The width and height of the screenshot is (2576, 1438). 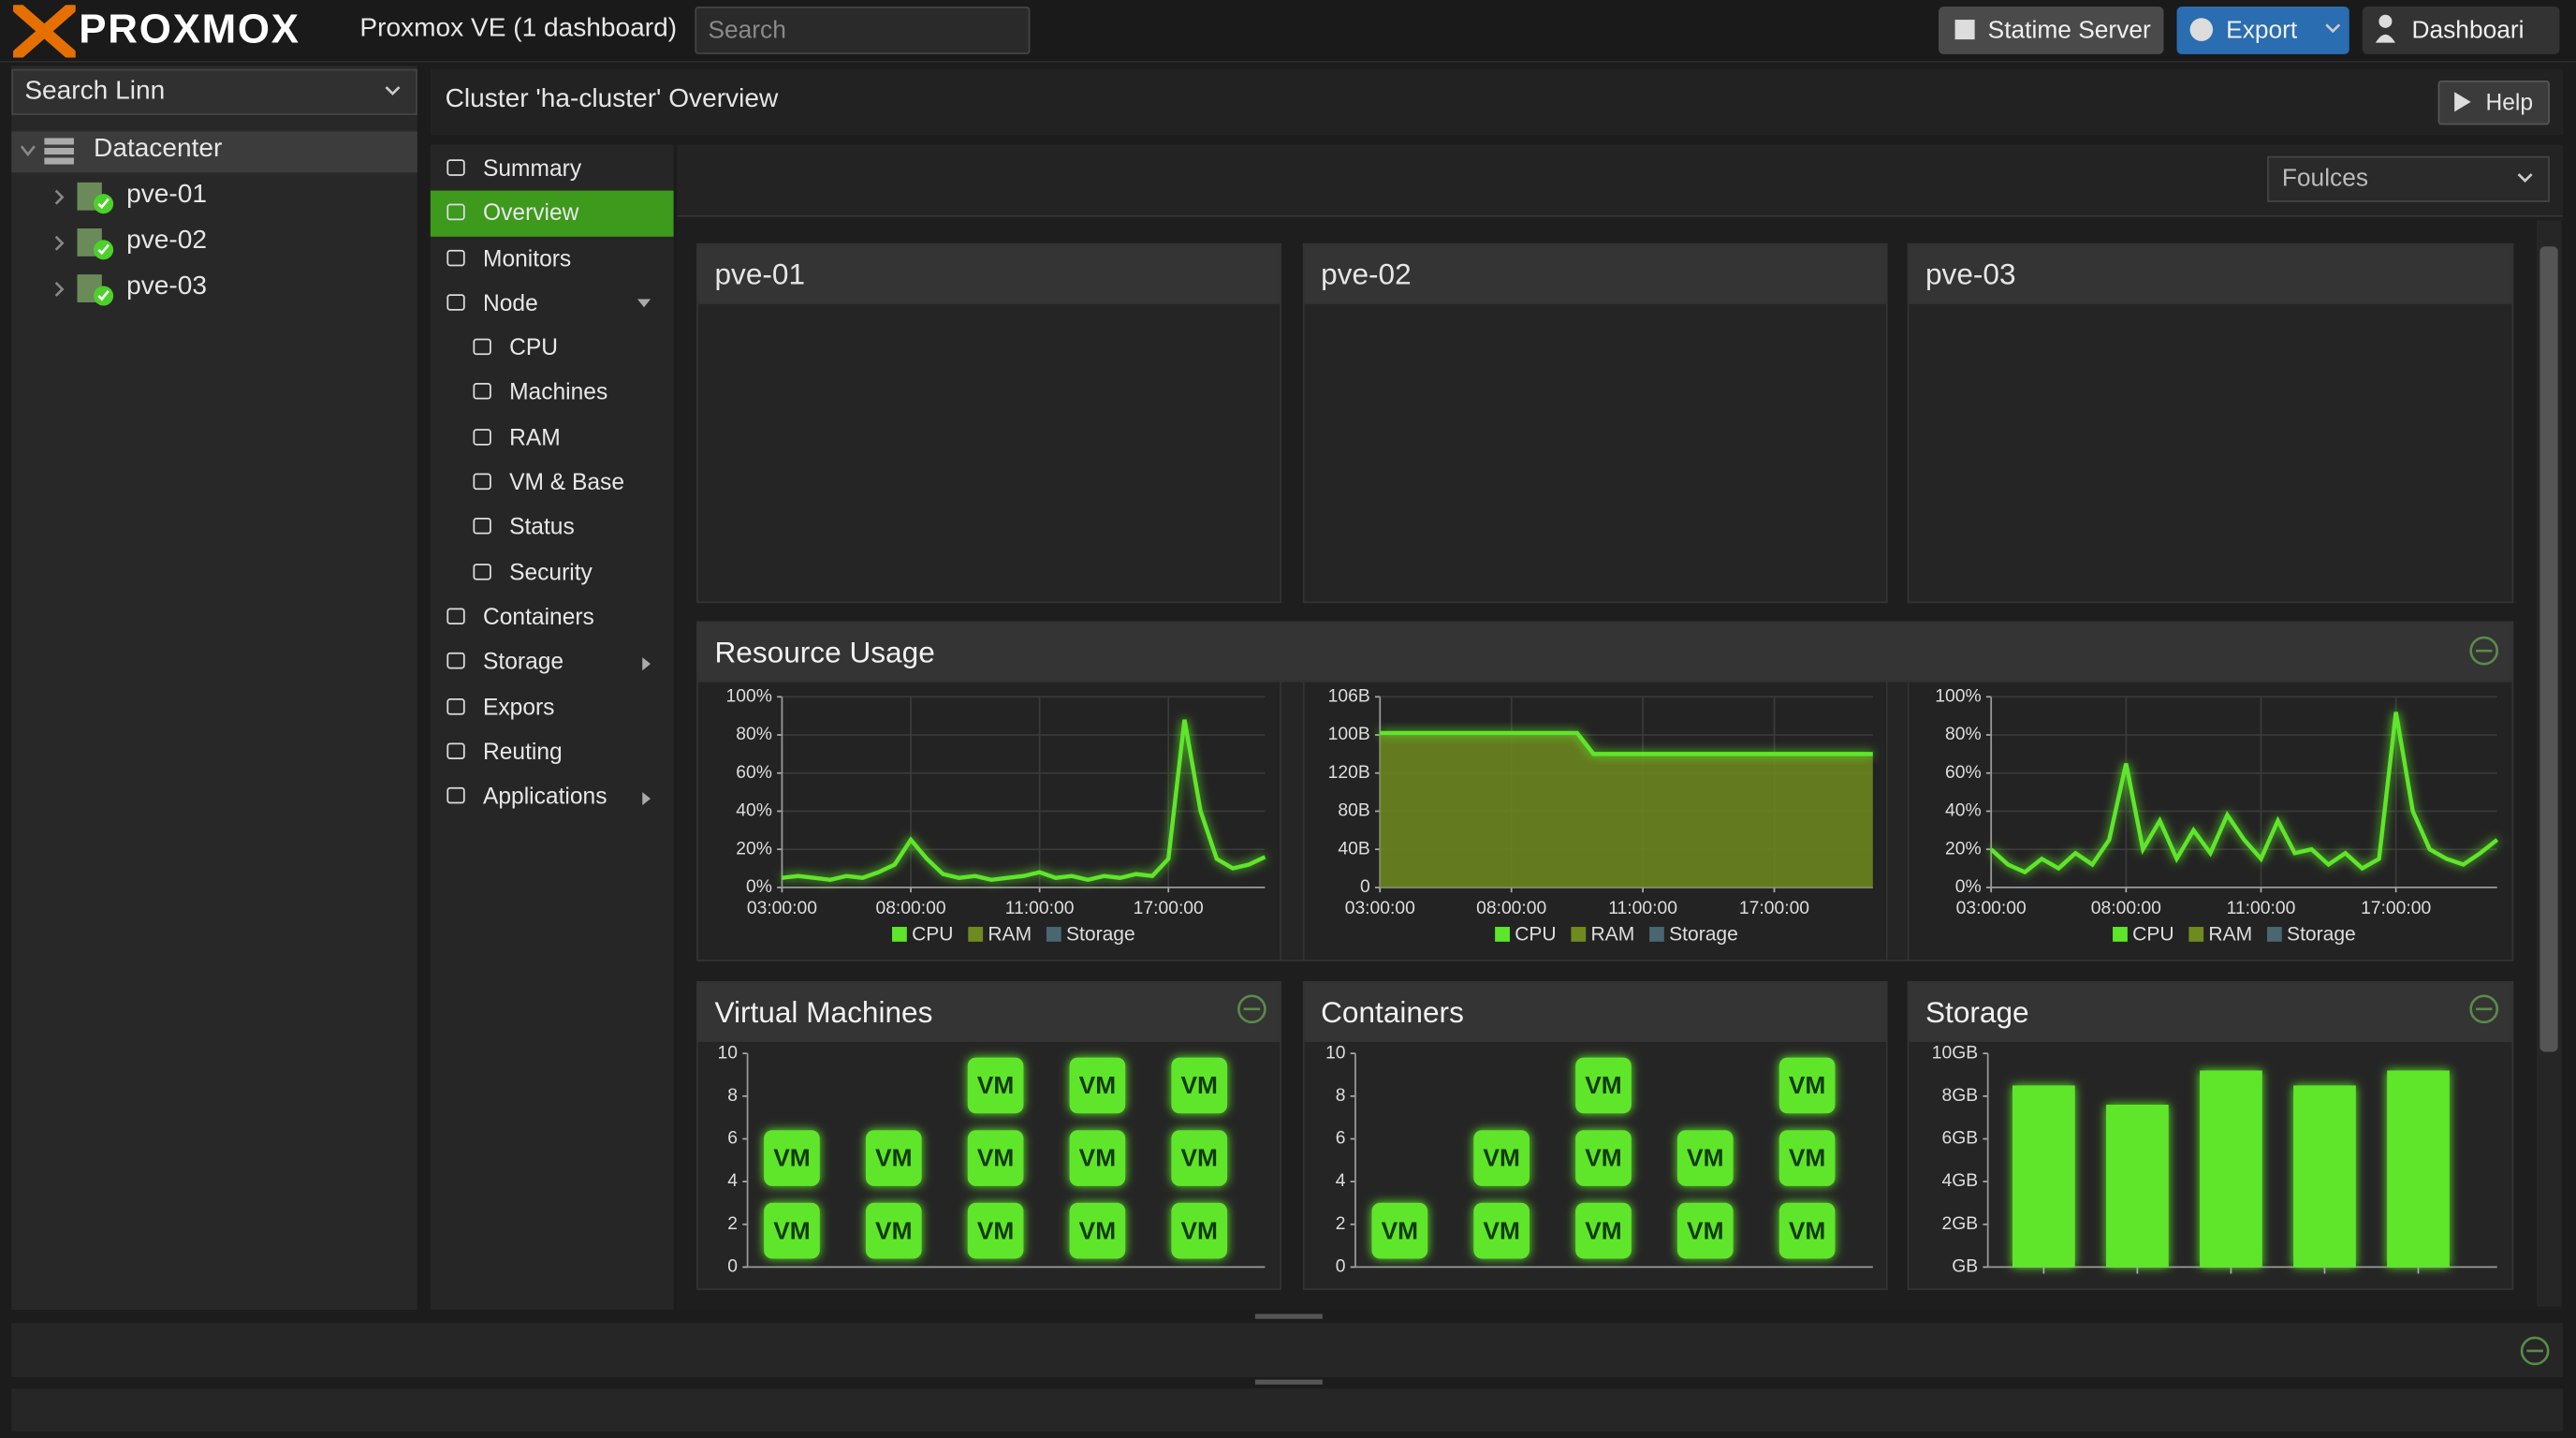 What do you see at coordinates (214, 91) in the screenshot?
I see `sidebar-search: Search Linn` at bounding box center [214, 91].